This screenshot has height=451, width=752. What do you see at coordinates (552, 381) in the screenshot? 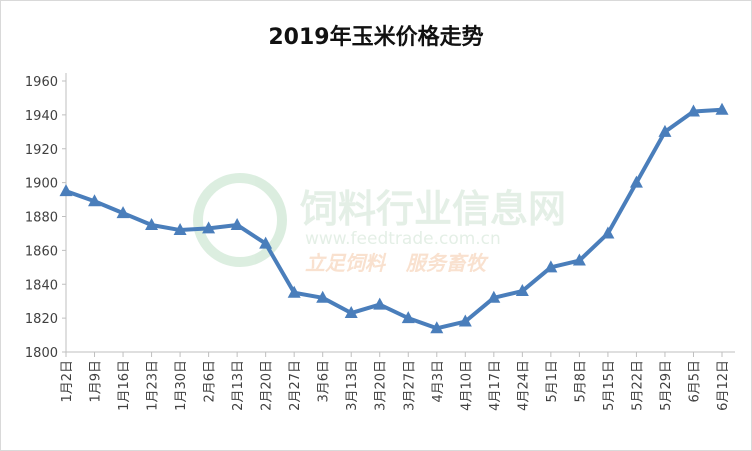
I see `x-tick-label: 5月1日` at bounding box center [552, 381].